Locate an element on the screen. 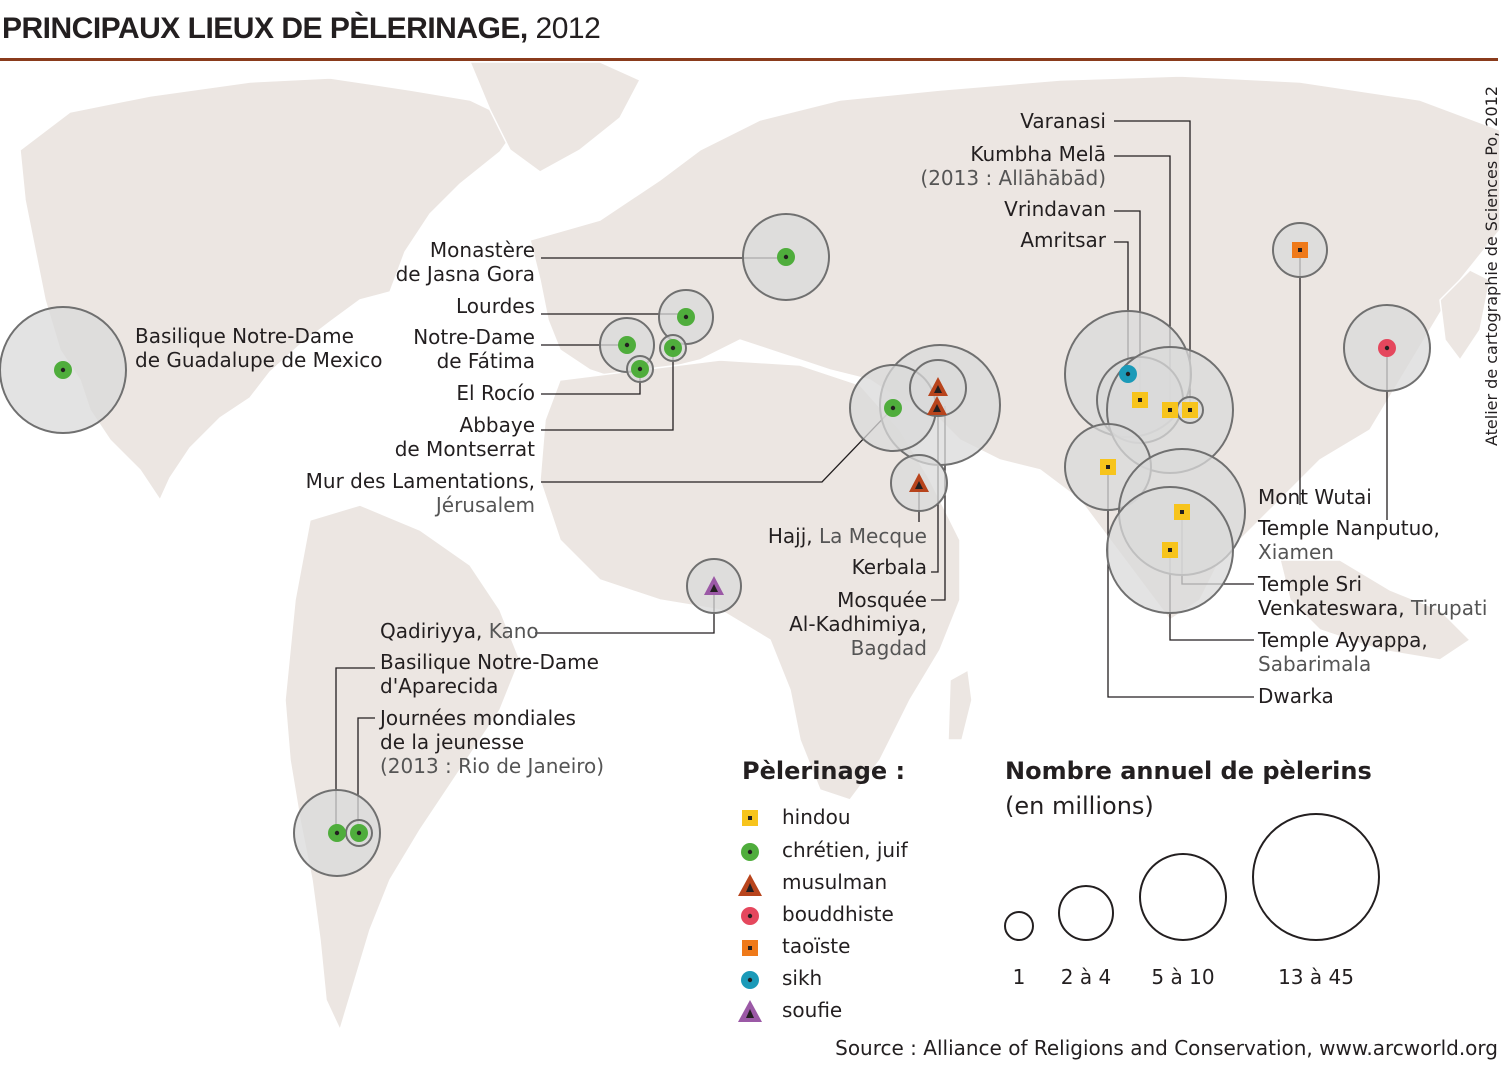 This screenshot has width=1509, height=1069. label-jasna-gora: Monastère de Jasna Gora is located at coordinates (465, 262).